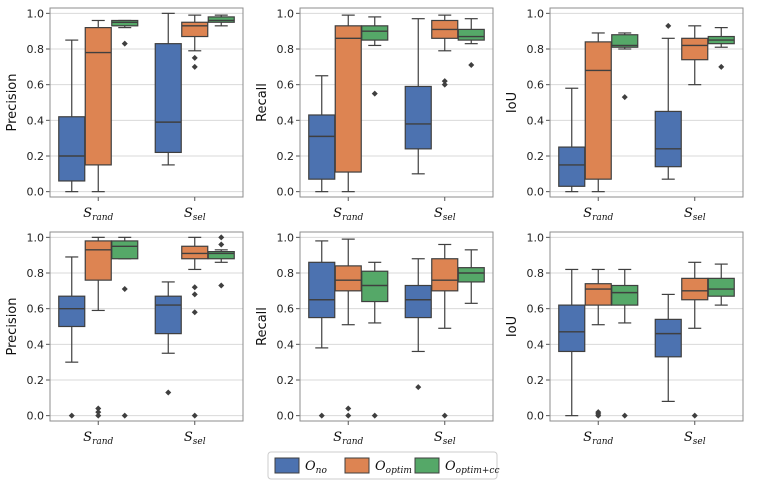  What do you see at coordinates (12, 326) in the screenshot?
I see `y-axis-label: Precision` at bounding box center [12, 326].